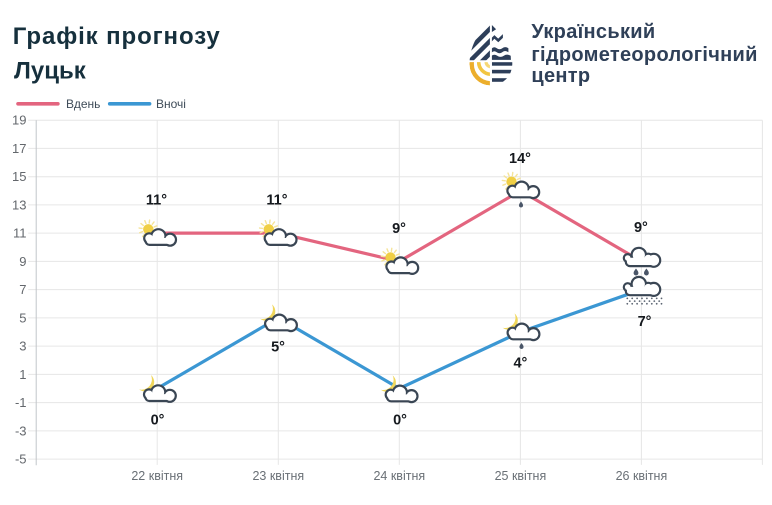  I want to click on svg-text: 5°, so click(278, 348).